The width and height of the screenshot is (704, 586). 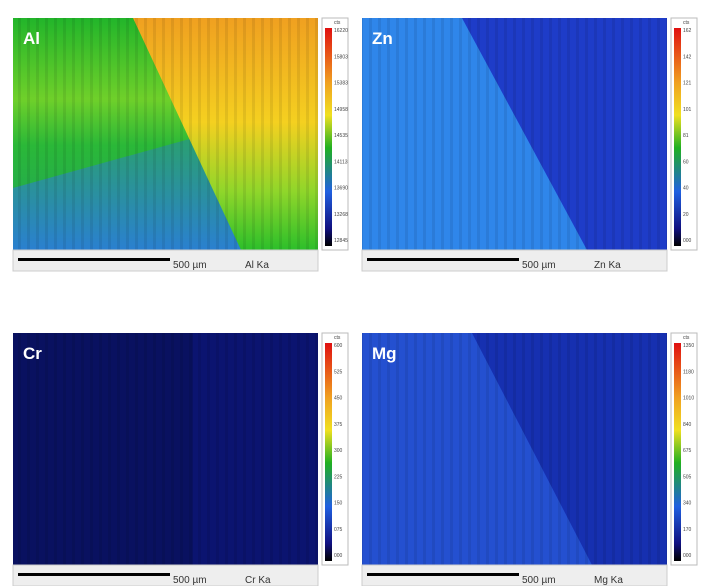 I want to click on line-label: Al Ka, so click(x=257, y=265).